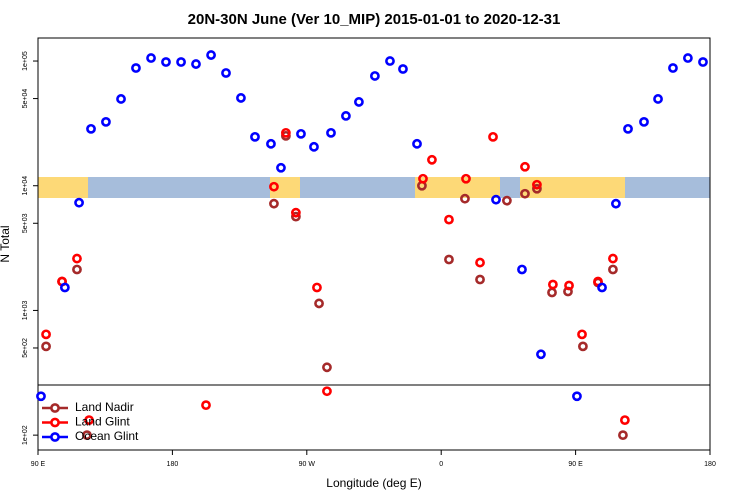 Image resolution: width=750 pixels, height=500 pixels. Describe the element at coordinates (25, 99) in the screenshot. I see `y-tick-label: 5e+04` at that location.